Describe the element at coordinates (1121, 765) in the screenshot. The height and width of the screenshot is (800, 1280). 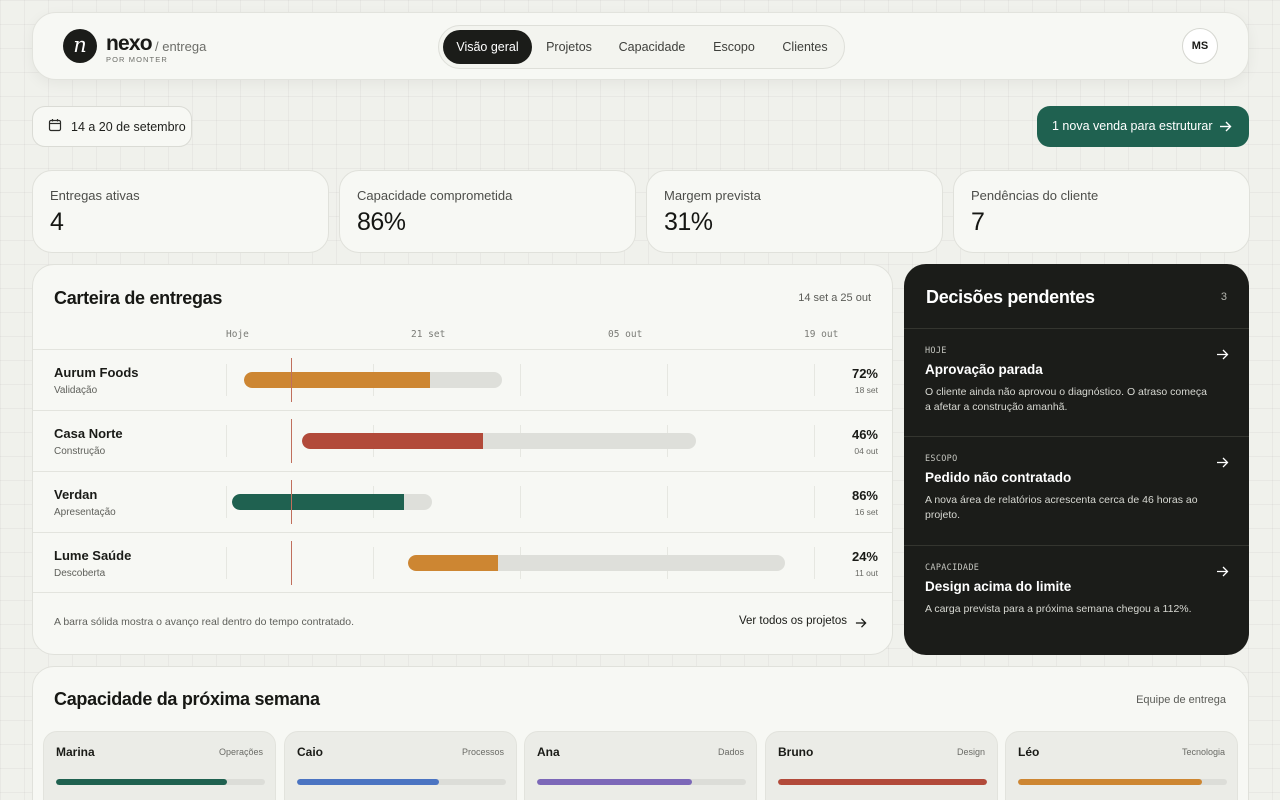
I see `capacity-card-leo: Léo Tecnologia` at that location.